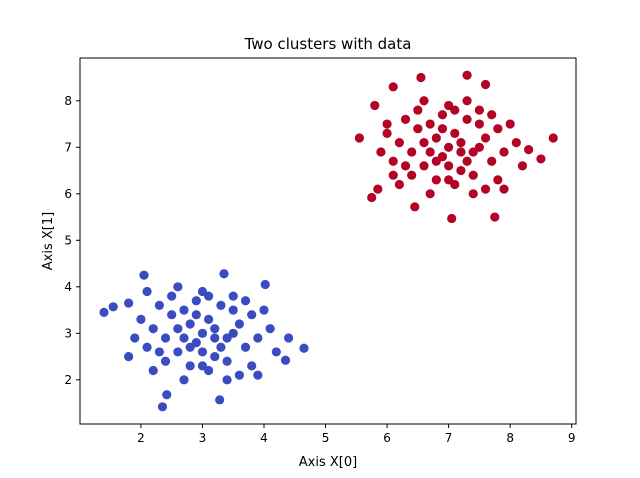  What do you see at coordinates (68, 147) in the screenshot?
I see `y-tick-label: 7` at bounding box center [68, 147].